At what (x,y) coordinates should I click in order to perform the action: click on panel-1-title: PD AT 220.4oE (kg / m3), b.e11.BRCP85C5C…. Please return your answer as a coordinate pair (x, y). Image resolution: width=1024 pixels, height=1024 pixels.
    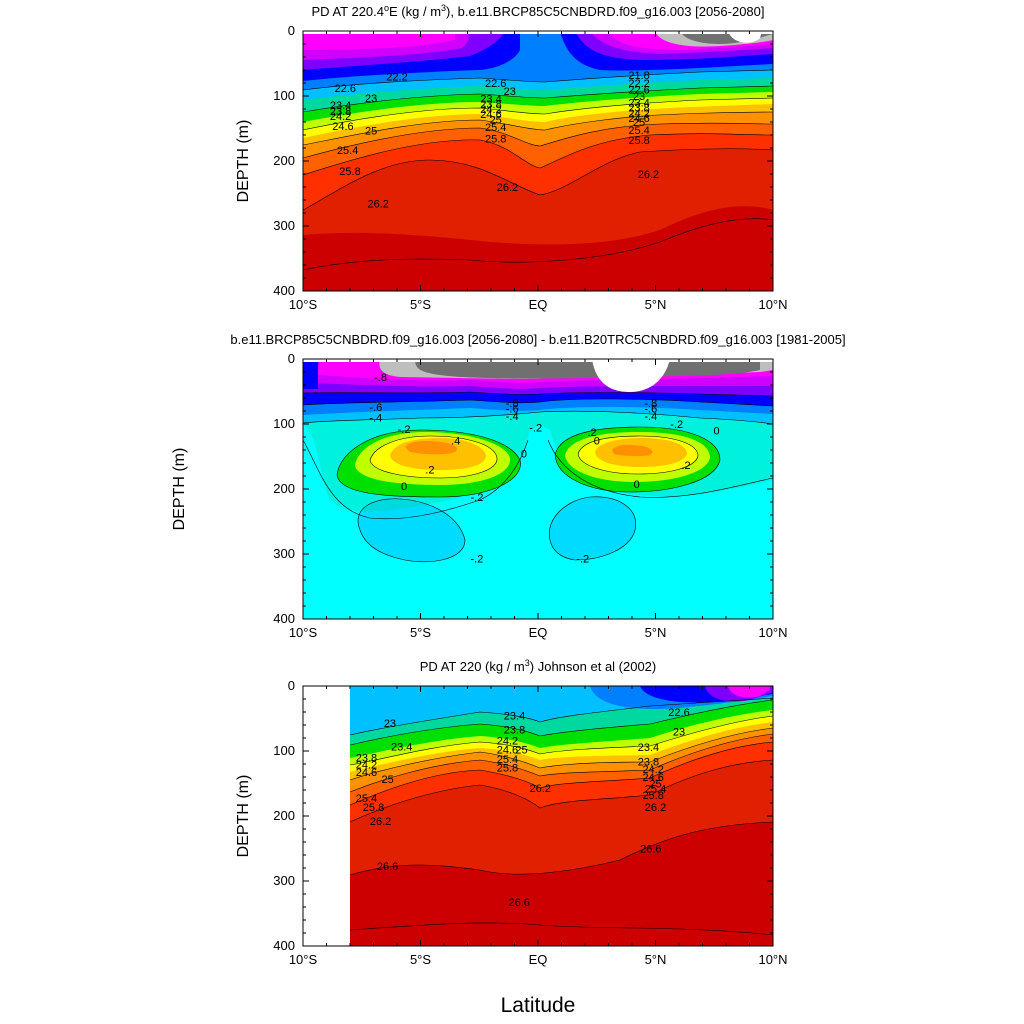
    Looking at the image, I should click on (537, 11).